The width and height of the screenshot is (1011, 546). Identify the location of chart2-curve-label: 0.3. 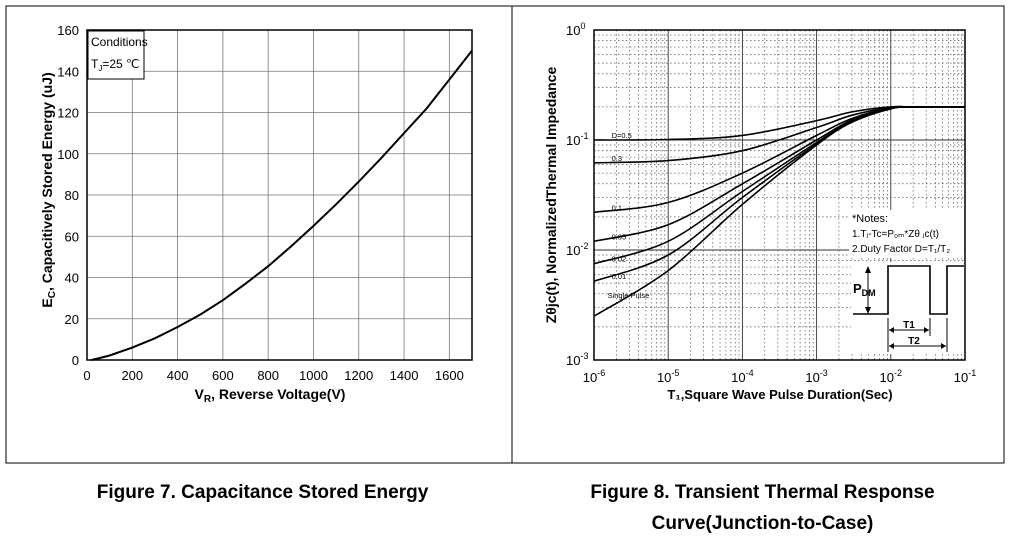
(617, 158).